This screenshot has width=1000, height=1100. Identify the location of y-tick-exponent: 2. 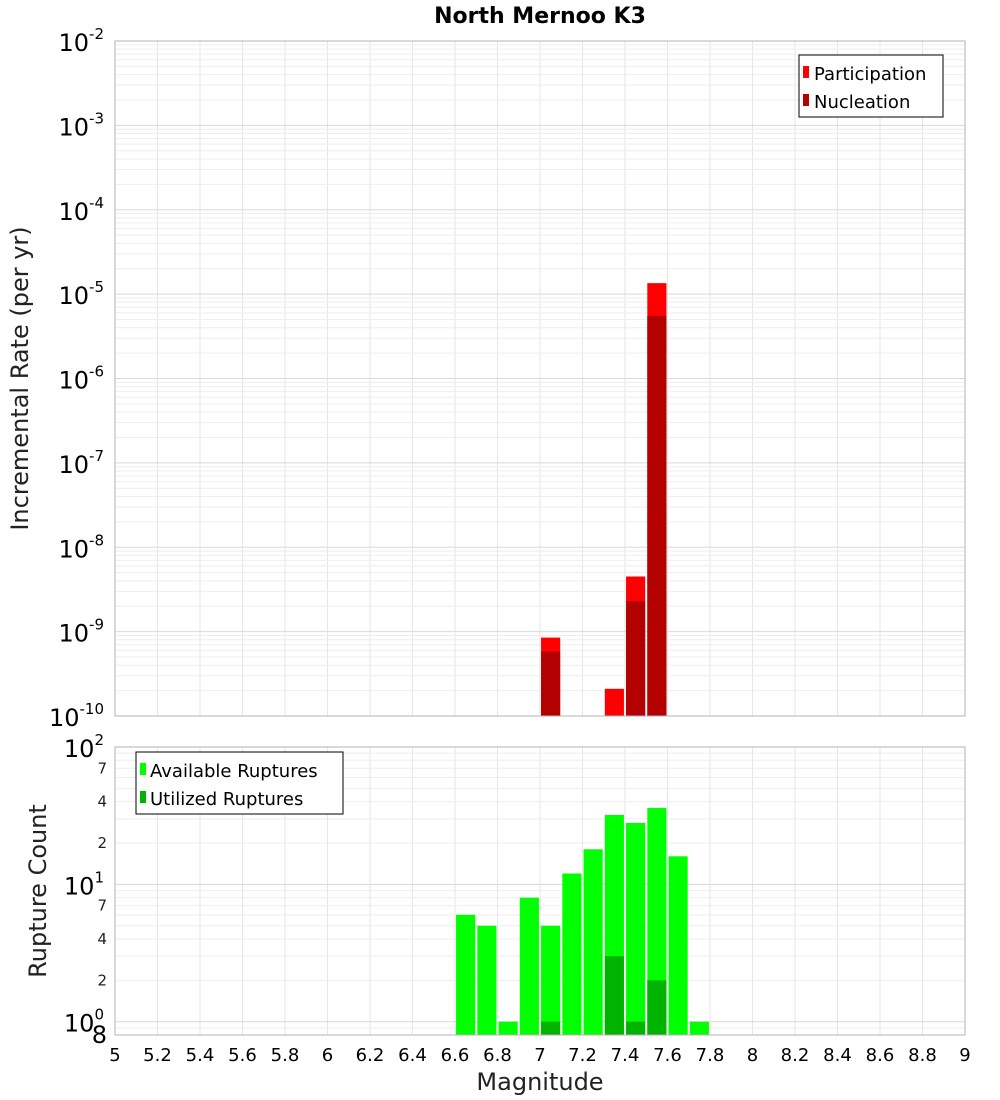
(99, 740).